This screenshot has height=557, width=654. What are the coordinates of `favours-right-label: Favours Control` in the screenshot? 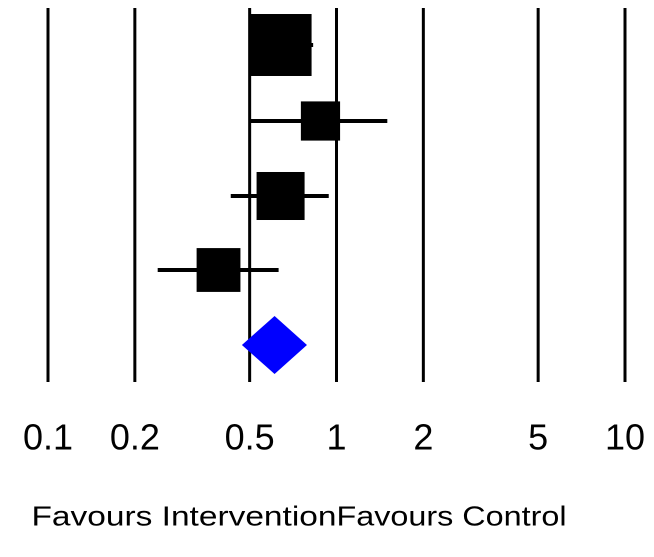 It's located at (452, 515).